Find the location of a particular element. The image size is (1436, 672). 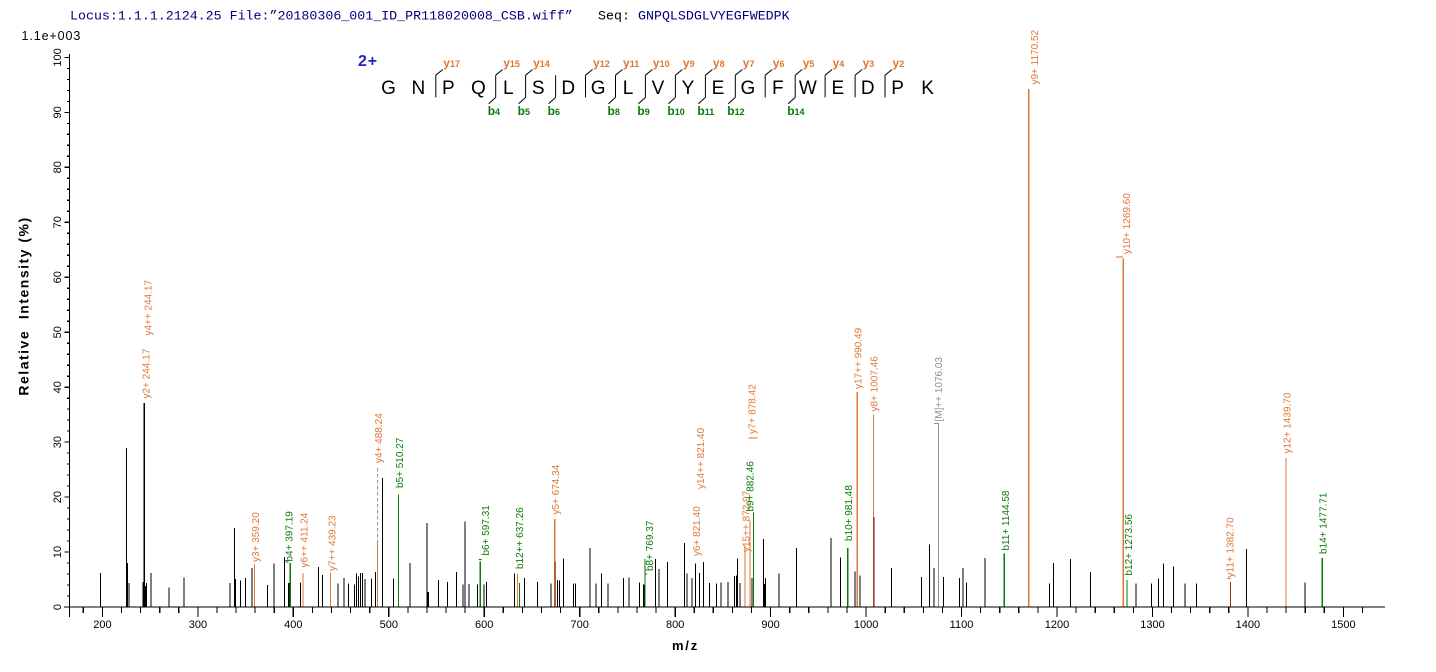

svg-text: 800 is located at coordinates (675, 625).